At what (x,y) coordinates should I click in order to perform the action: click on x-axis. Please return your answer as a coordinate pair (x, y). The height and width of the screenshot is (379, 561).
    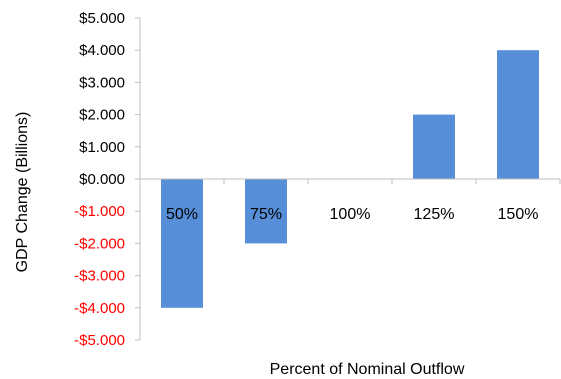
    Looking at the image, I should click on (350, 181).